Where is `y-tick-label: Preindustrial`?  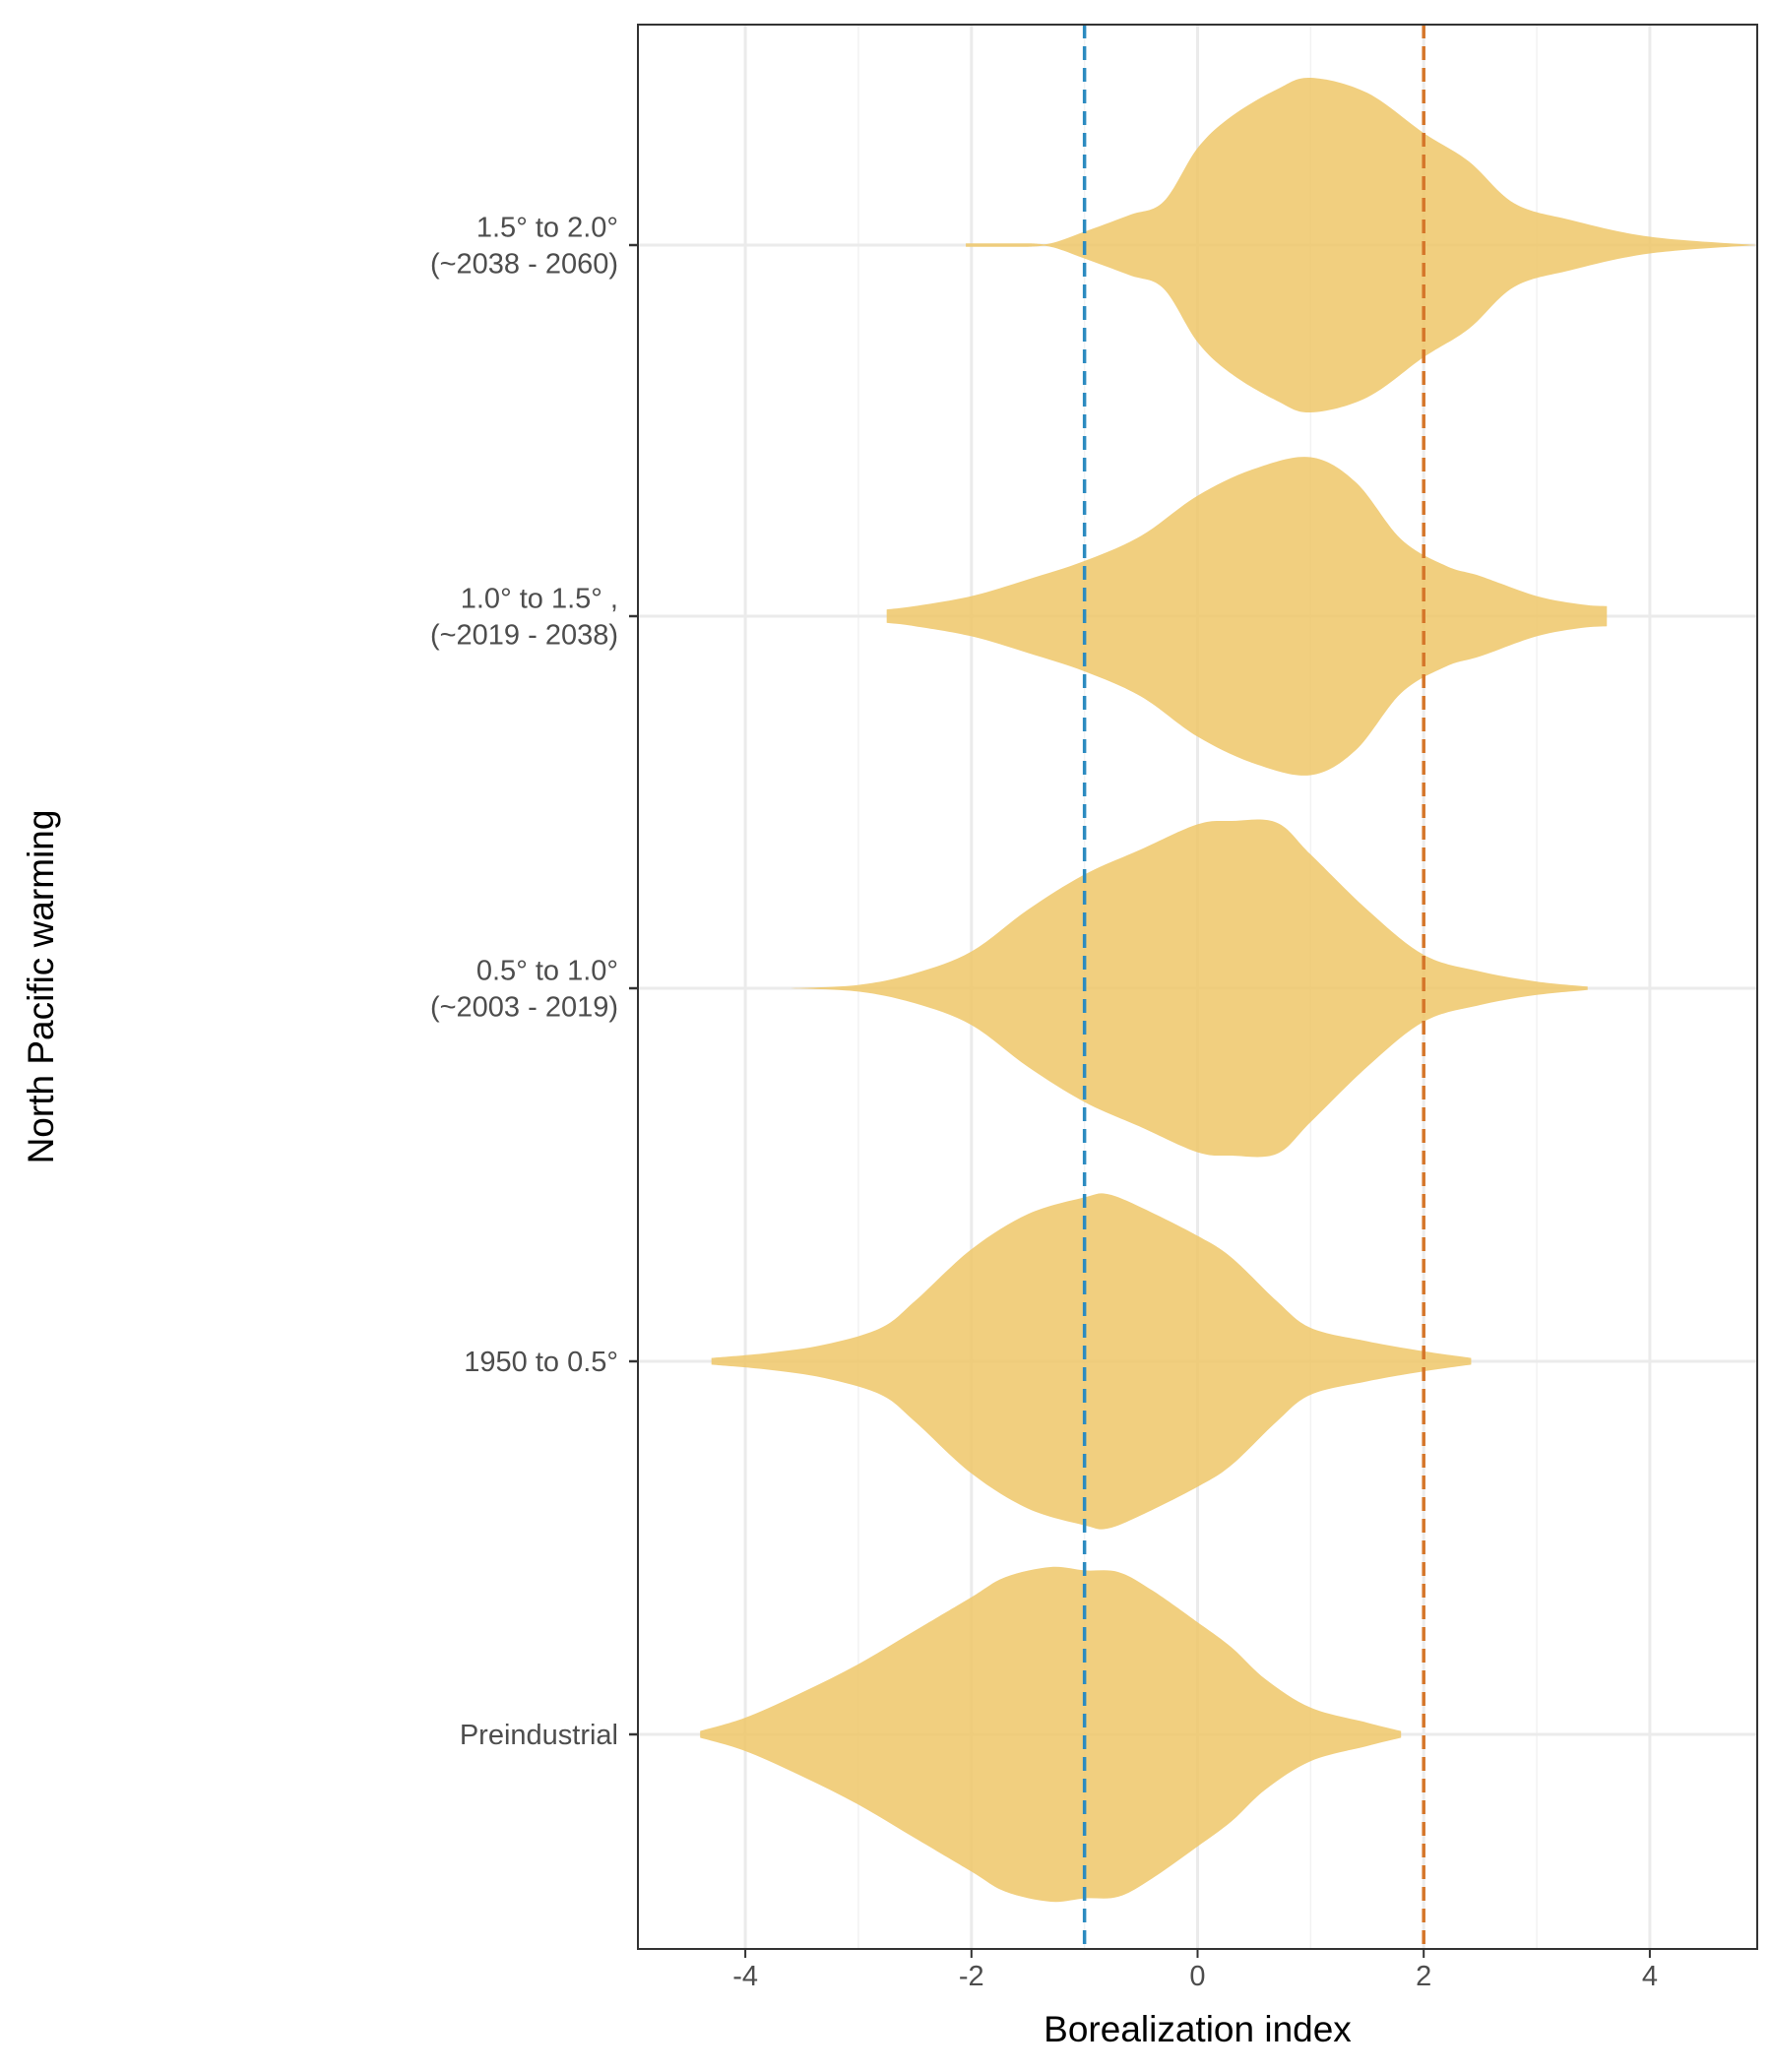
y-tick-label: Preindustrial is located at coordinates (539, 1735).